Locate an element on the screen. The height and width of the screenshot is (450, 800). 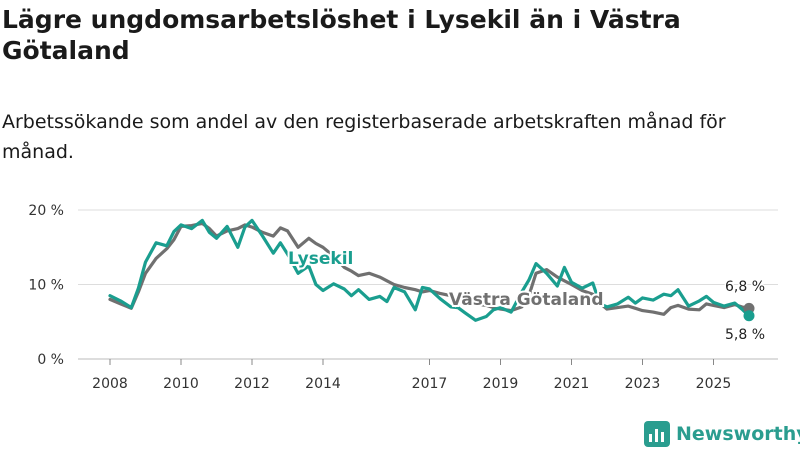
series-label-vastra-gotaland: Västra Götaland is located at coordinates (526, 300).